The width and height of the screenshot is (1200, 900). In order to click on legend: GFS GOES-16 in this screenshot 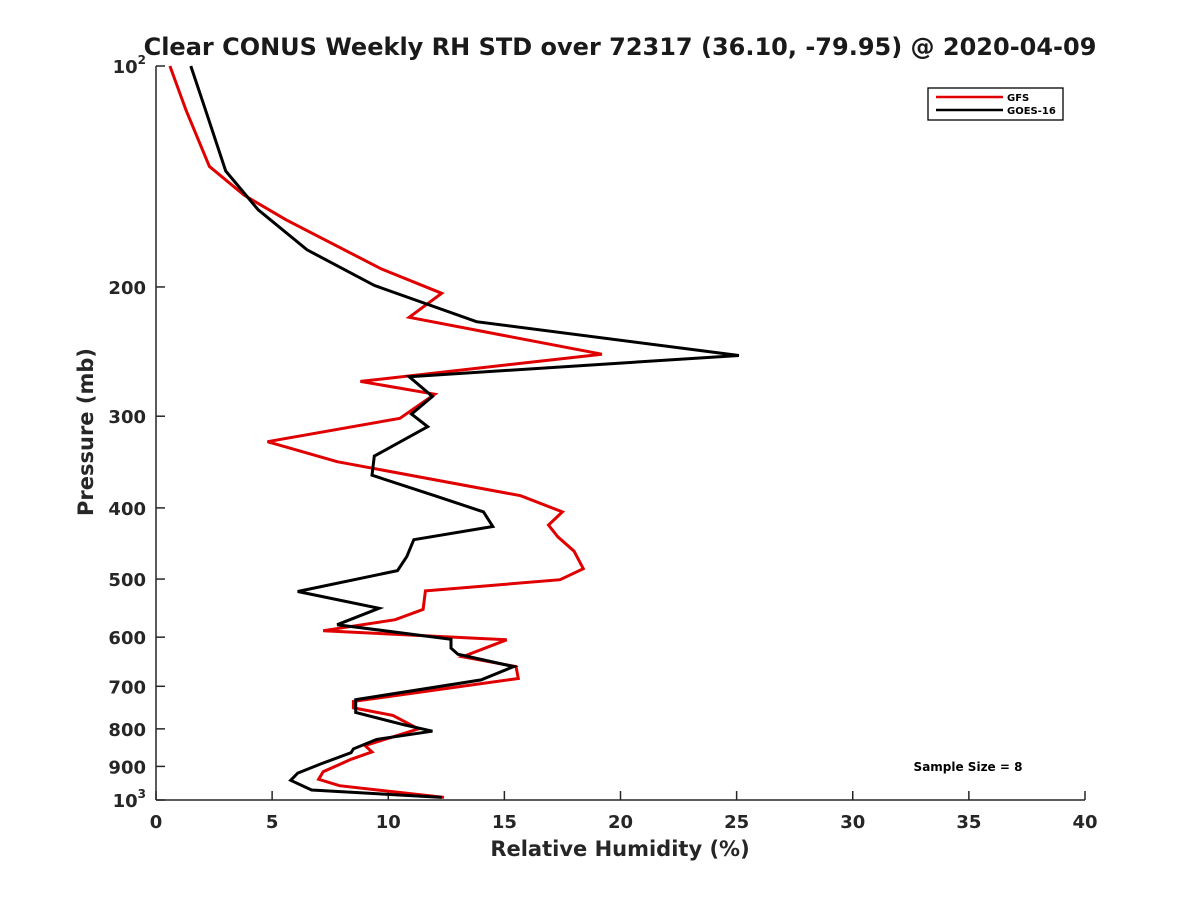, I will do `click(995, 104)`.